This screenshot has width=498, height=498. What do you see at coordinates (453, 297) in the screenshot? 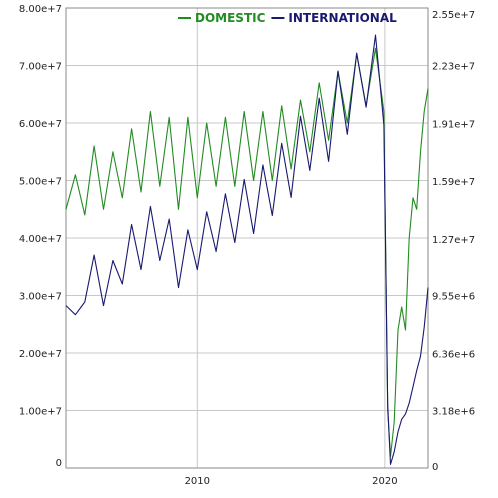
I see `y-right-tick-label: 9.55e+6` at bounding box center [453, 297].